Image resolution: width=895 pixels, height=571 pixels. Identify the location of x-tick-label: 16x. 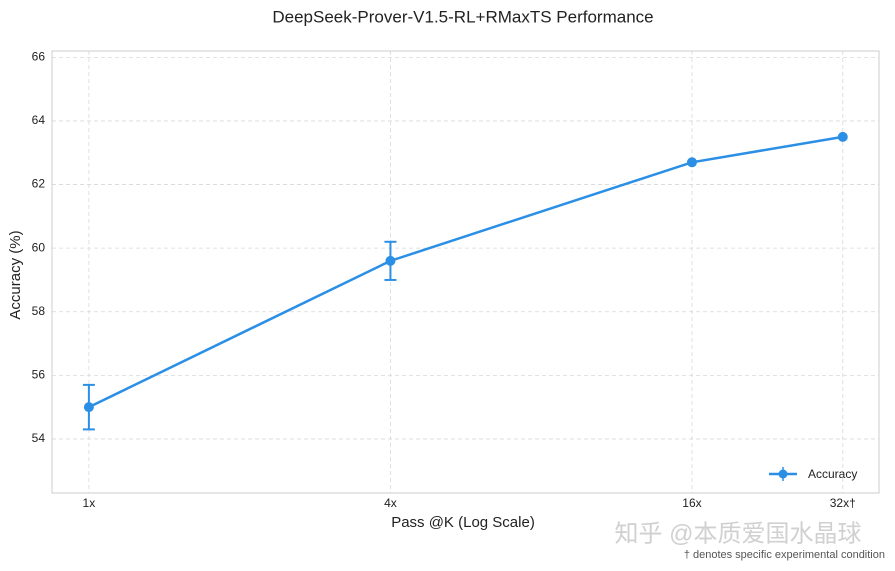
(691, 503).